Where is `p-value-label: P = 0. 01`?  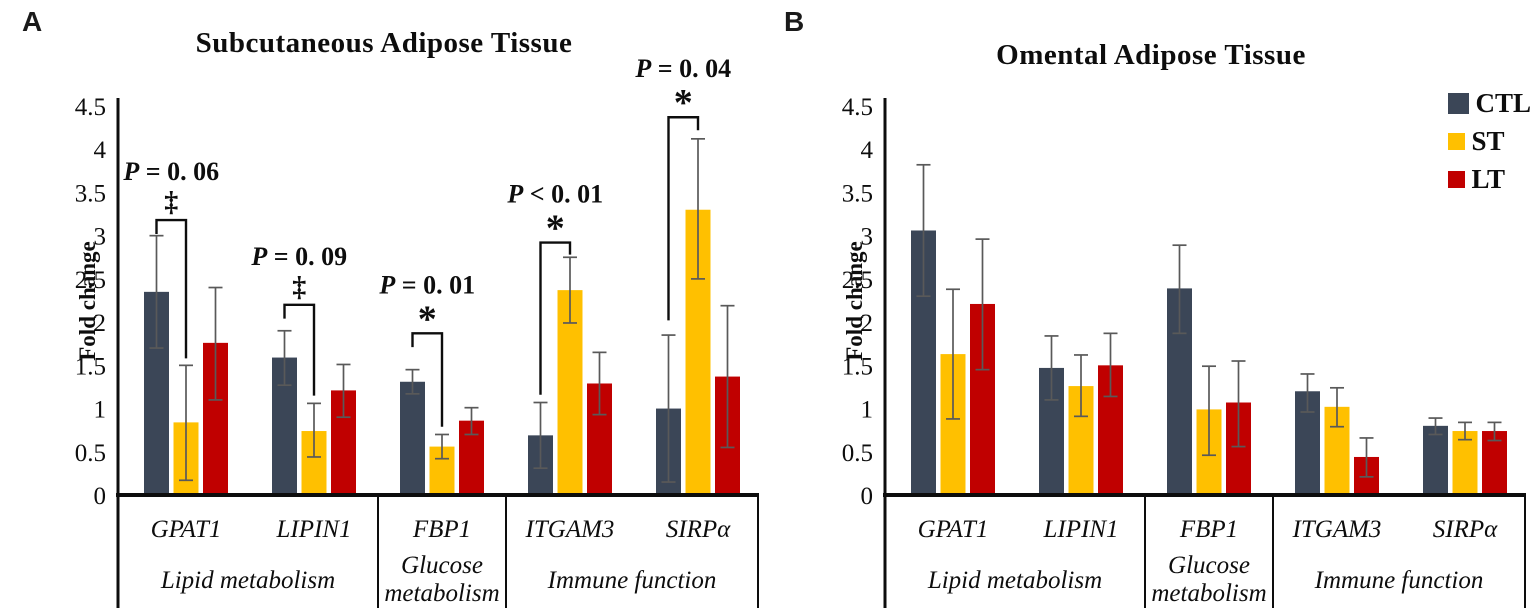 p-value-label: P = 0. 01 is located at coordinates (426, 284).